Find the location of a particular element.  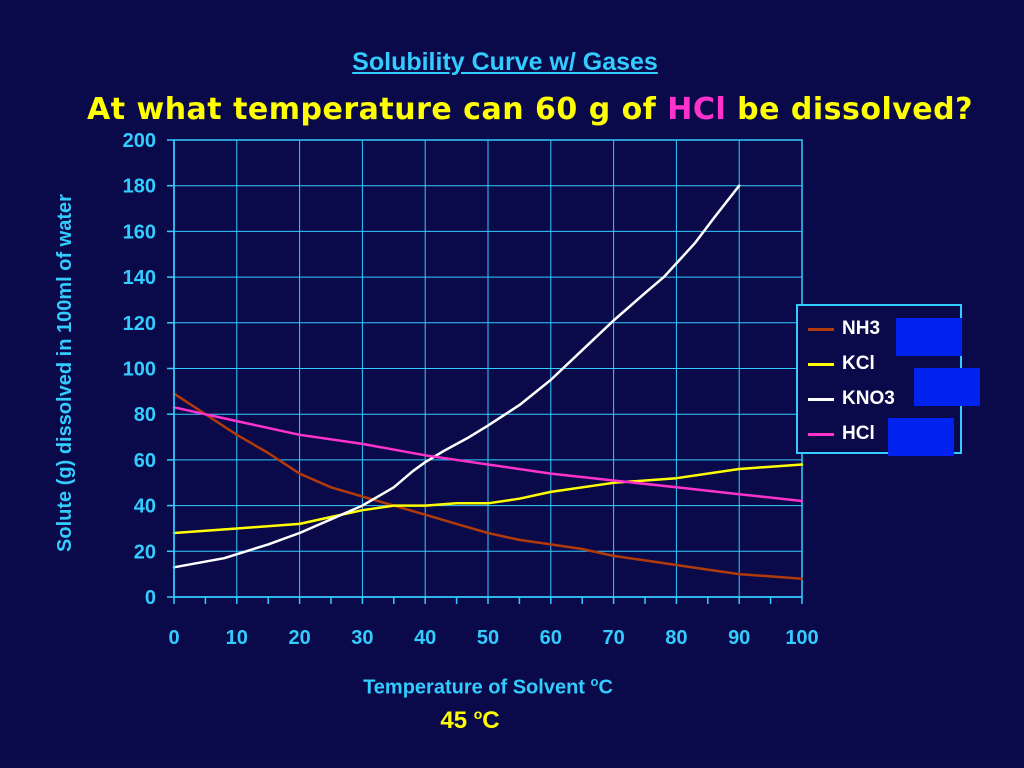

y-tick-label-180: 180 is located at coordinates (139, 187).